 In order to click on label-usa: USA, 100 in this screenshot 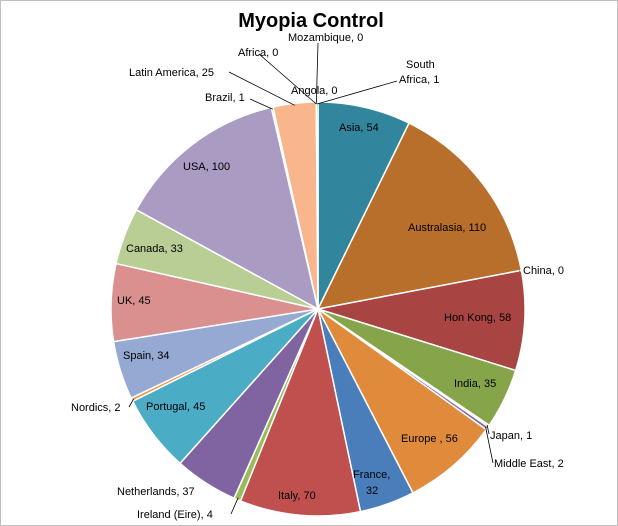, I will do `click(206, 167)`.